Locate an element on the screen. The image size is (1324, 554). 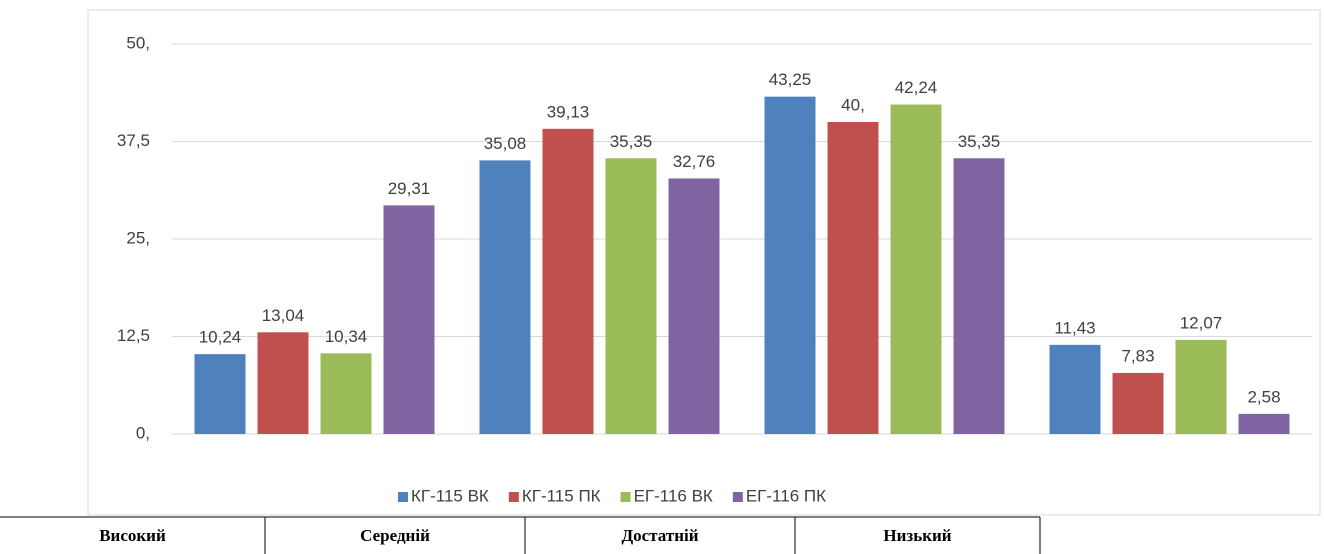
value-label: 39,13 is located at coordinates (568, 111).